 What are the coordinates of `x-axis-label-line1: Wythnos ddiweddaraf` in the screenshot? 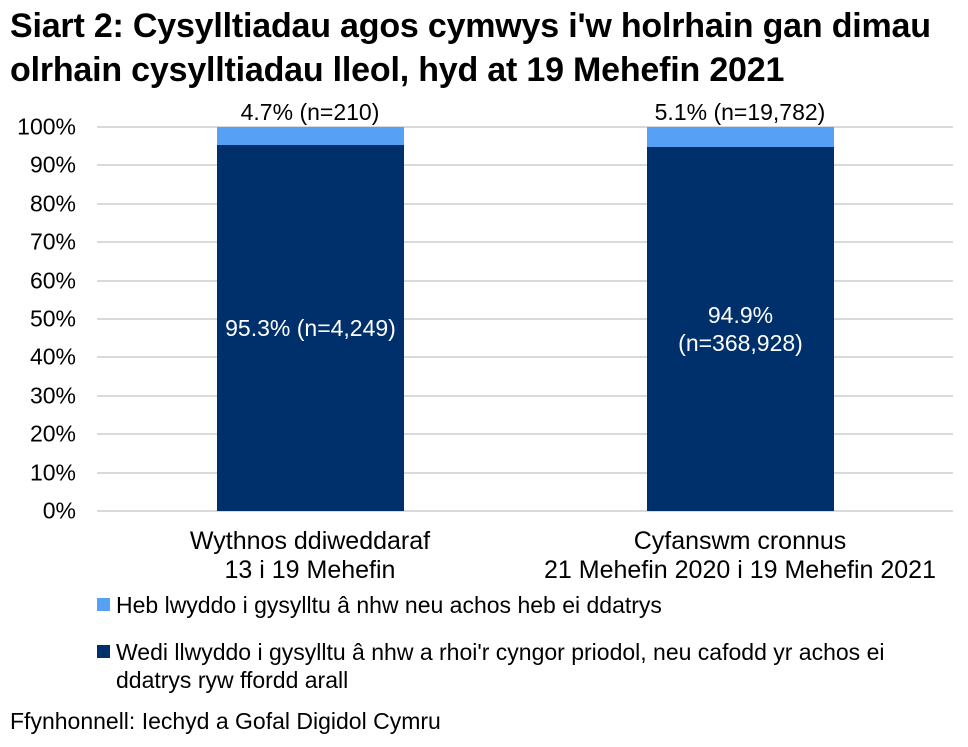 It's located at (310, 541).